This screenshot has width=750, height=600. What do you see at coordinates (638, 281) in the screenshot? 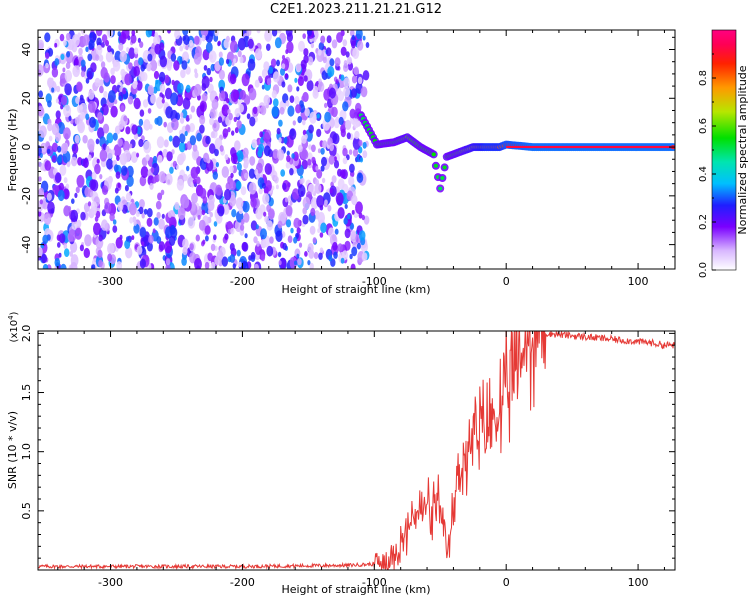
I see `x-tick-label: 100` at bounding box center [638, 281].